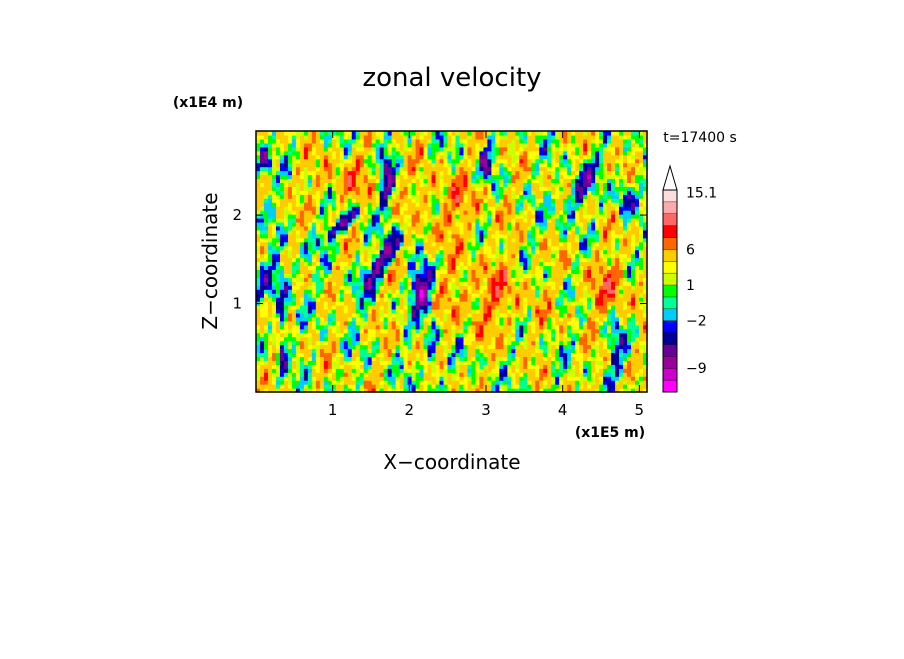  Describe the element at coordinates (610, 433) in the screenshot. I see `x-unit-label: (x1E5 m)` at that location.